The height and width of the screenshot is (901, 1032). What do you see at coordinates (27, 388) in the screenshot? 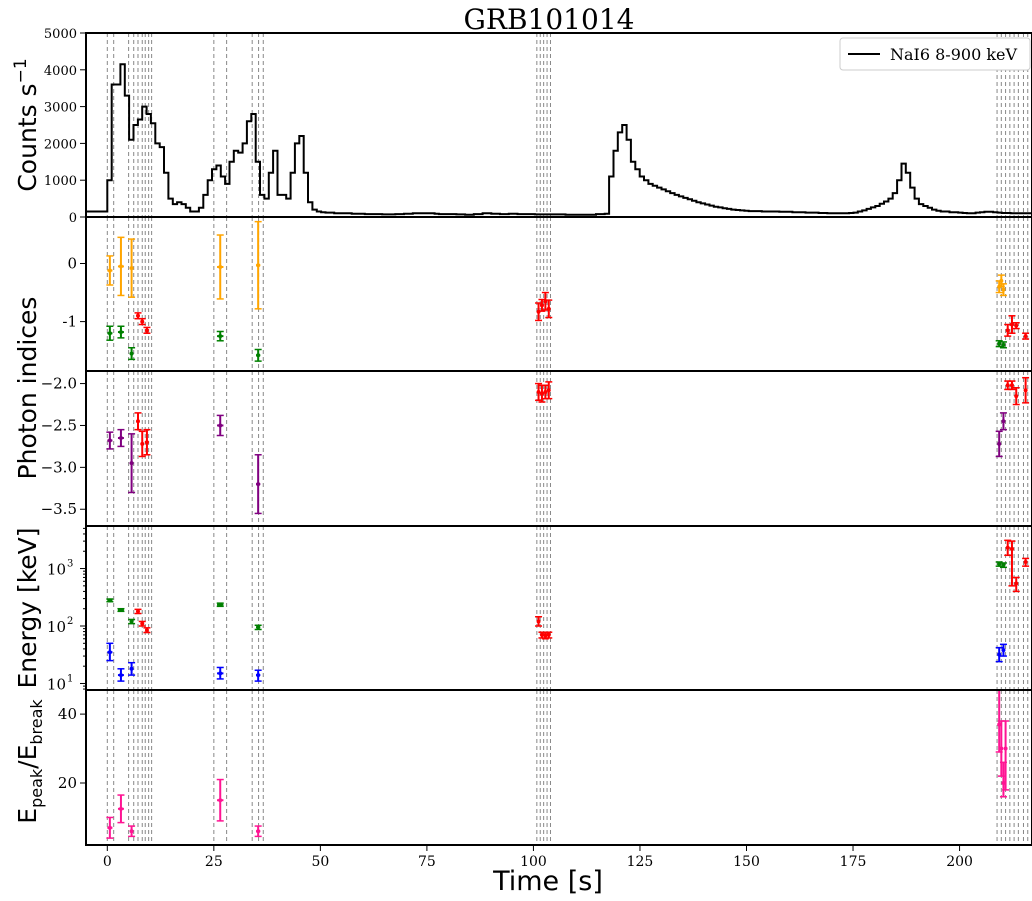
I see `y-axis-label: Photon indices` at bounding box center [27, 388].